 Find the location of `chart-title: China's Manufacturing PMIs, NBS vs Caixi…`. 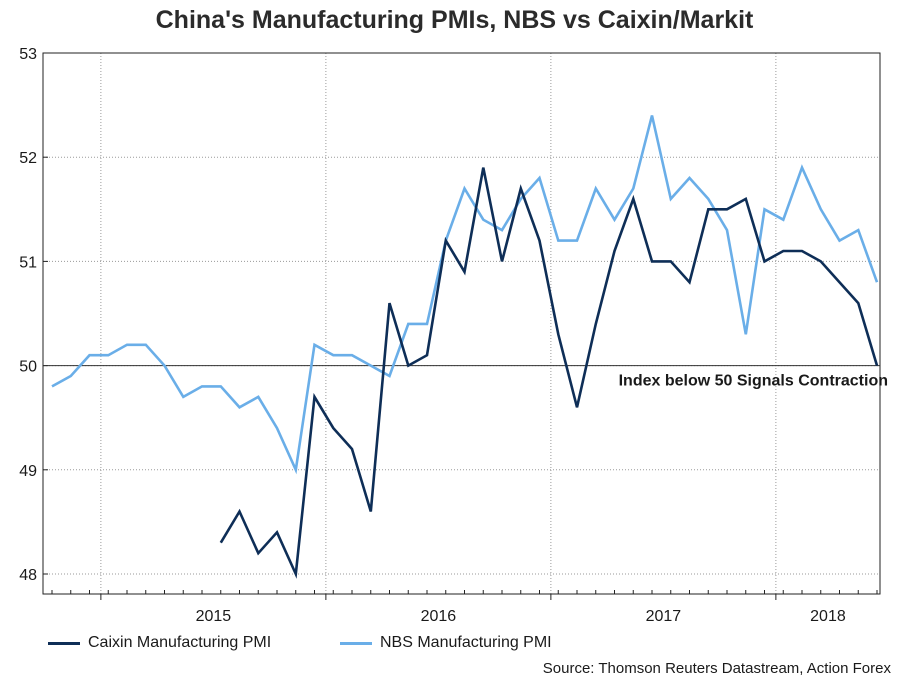

chart-title: China's Manufacturing PMIs, NBS vs Caixi… is located at coordinates (454, 20).